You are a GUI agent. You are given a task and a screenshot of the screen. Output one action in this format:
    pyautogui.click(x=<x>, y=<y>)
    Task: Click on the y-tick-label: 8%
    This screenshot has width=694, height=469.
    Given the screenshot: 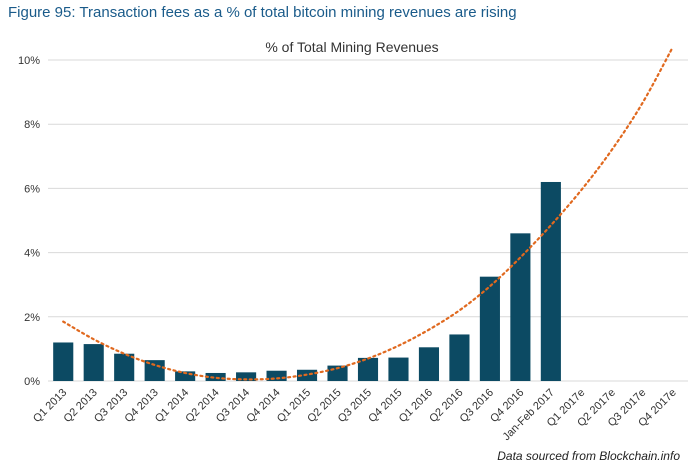 What is the action you would take?
    pyautogui.click(x=32, y=125)
    